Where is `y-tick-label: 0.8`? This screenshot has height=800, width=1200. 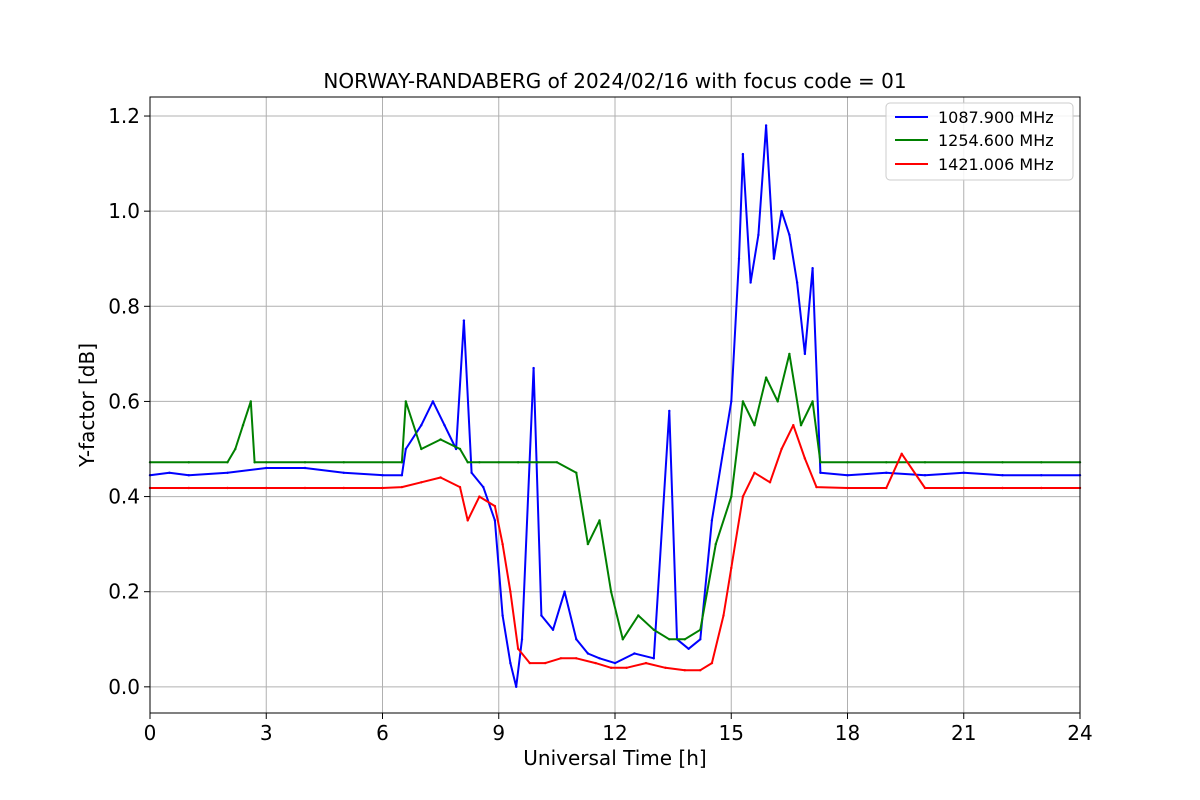 y-tick-label: 0.8 is located at coordinates (124, 306).